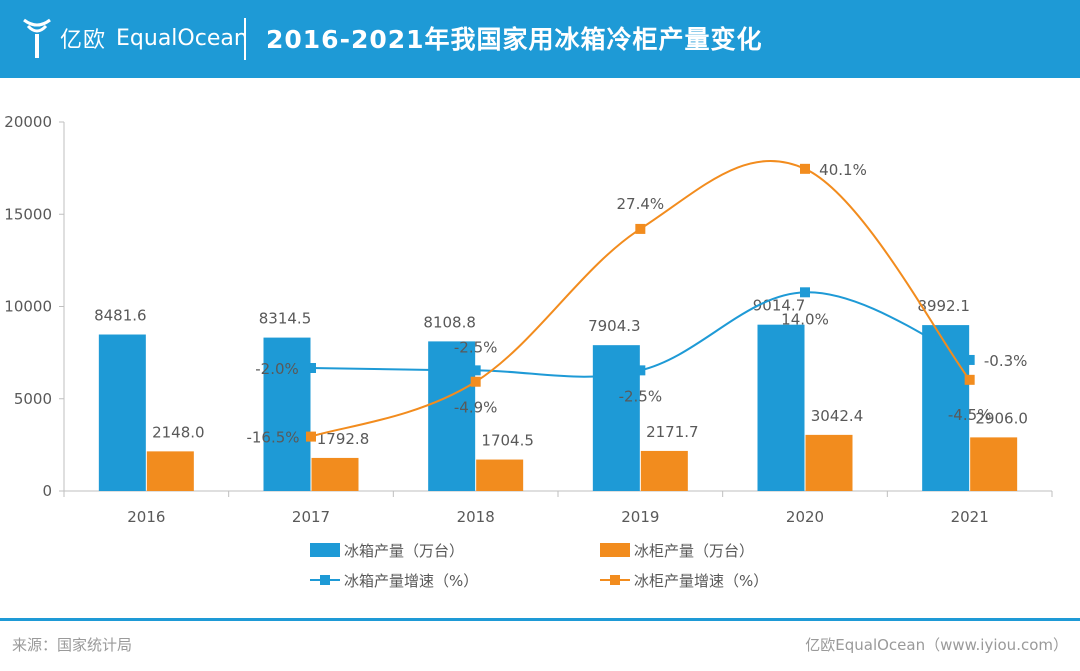 The image size is (1080, 671). Describe the element at coordinates (404, 551) in the screenshot. I see `legend-label: 冰箱产量（万台）` at that location.